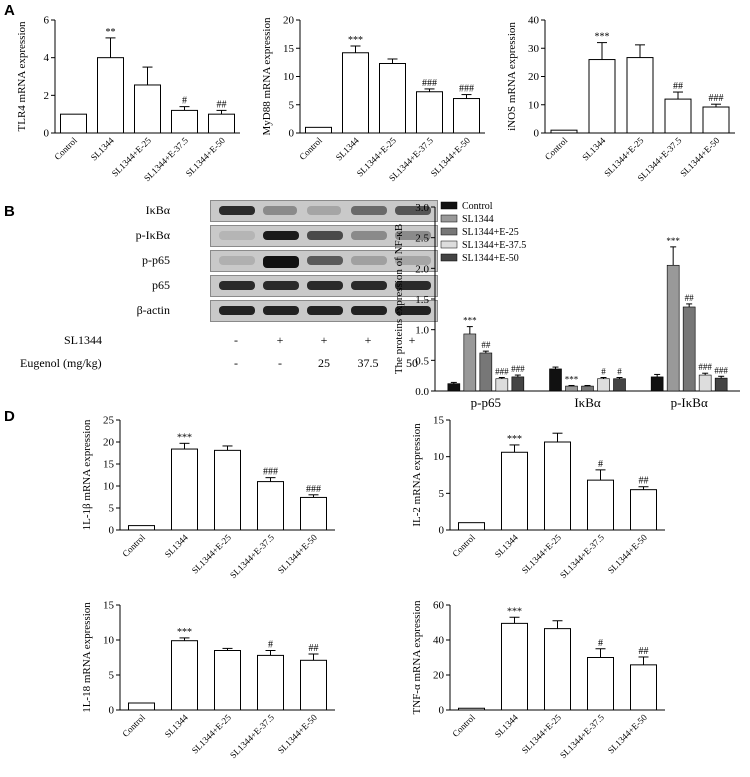 The width and height of the screenshot is (750, 777). Describe the element at coordinates (422, 239) in the screenshot. I see `y-tick-label: 2.5` at that location.